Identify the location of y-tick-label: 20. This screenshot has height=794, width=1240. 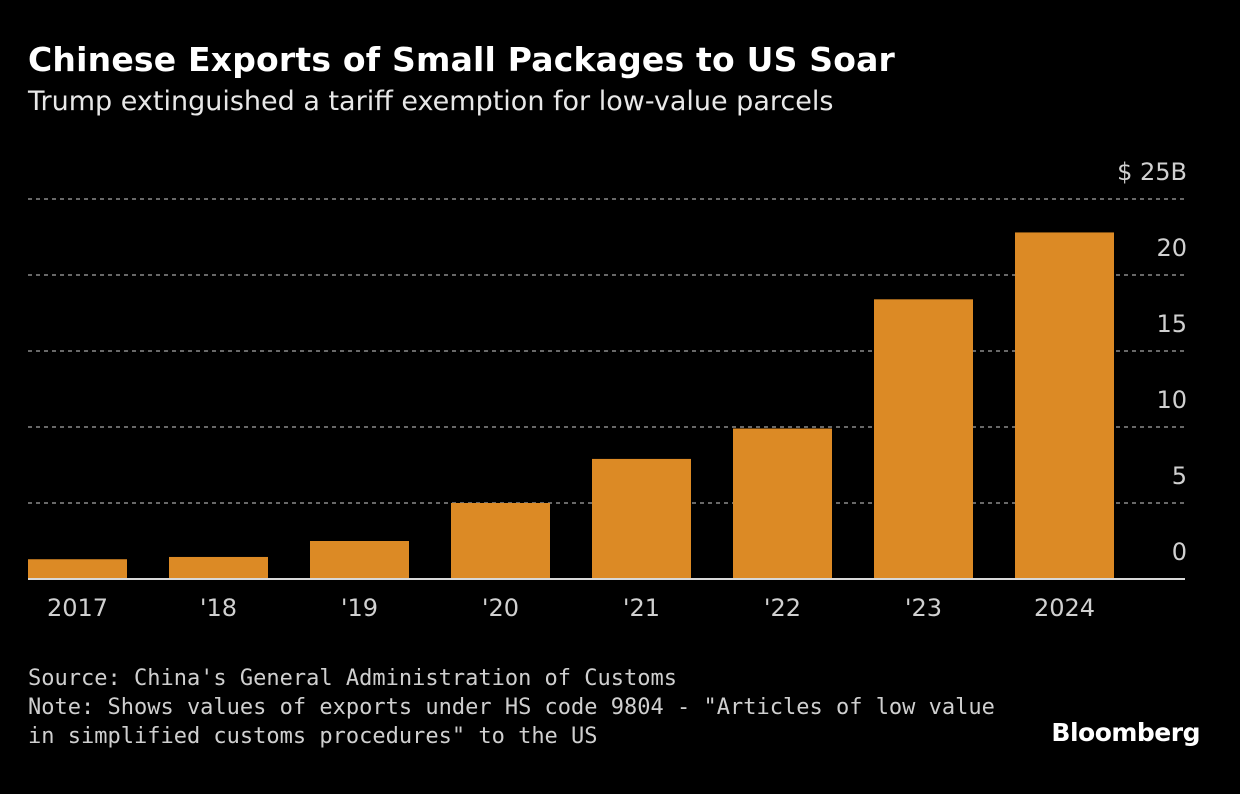
(1171, 248).